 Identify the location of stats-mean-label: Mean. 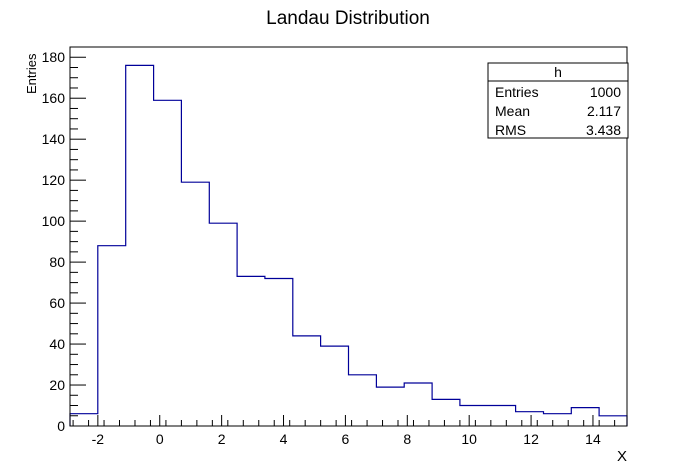
(512, 111).